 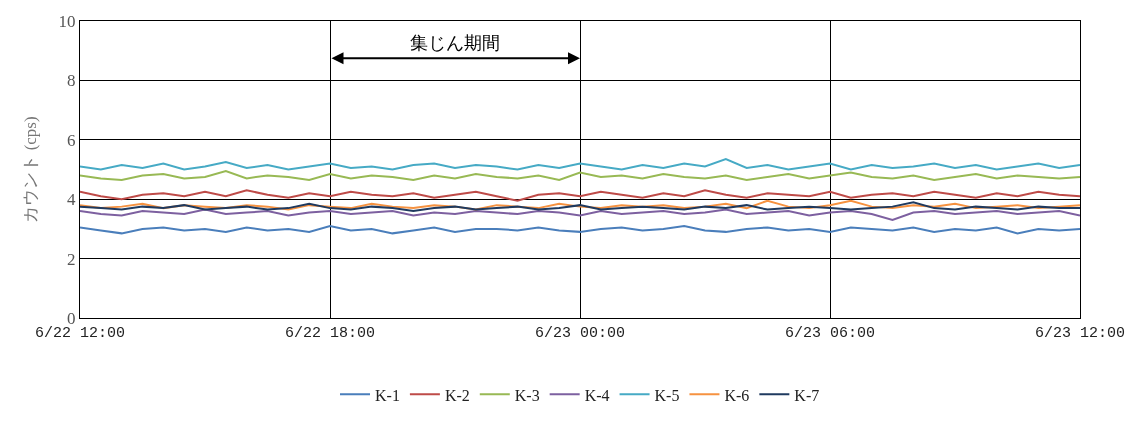 I want to click on y-axis-title: カウント (cps), so click(x=30, y=169).